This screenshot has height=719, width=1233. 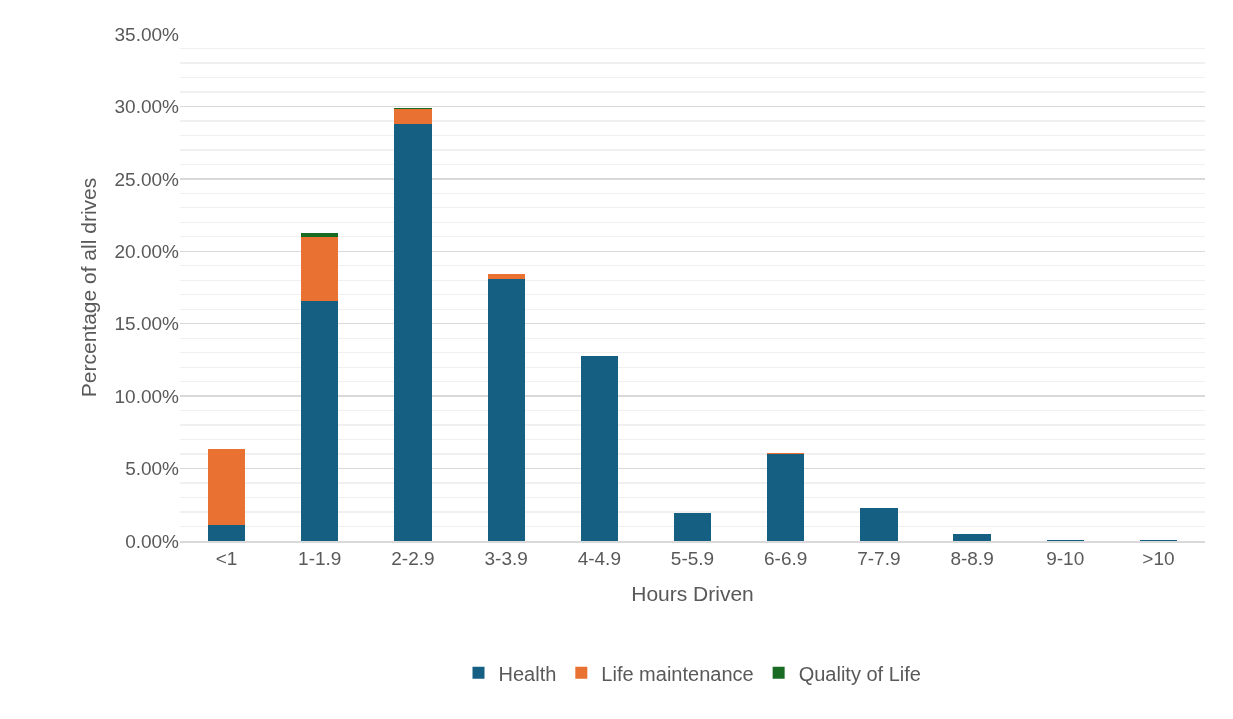 What do you see at coordinates (859, 673) in the screenshot?
I see `legend-label: Quality of Life` at bounding box center [859, 673].